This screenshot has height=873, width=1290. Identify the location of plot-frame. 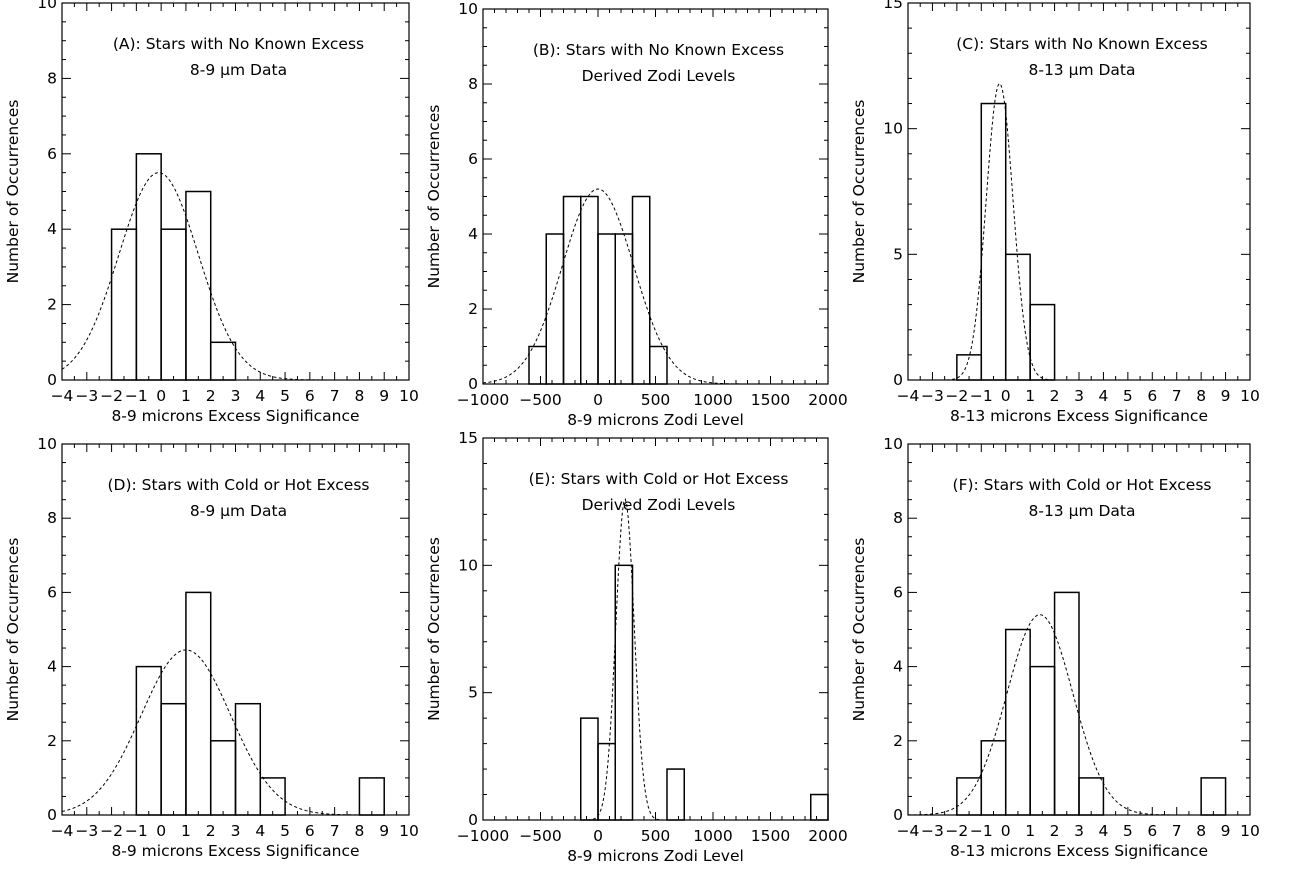
(655, 196).